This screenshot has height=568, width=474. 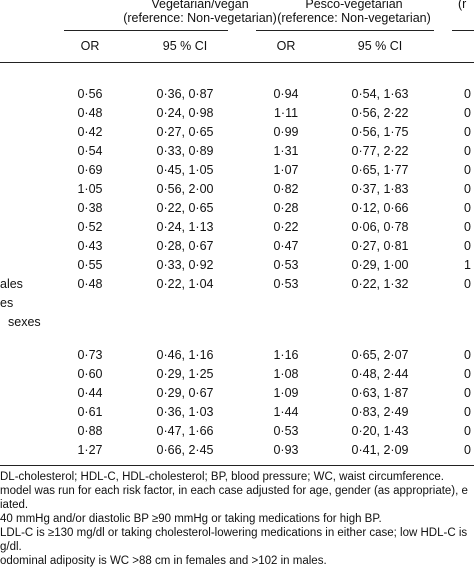 I want to click on cell-pesco-or: 1·16, so click(x=286, y=355).